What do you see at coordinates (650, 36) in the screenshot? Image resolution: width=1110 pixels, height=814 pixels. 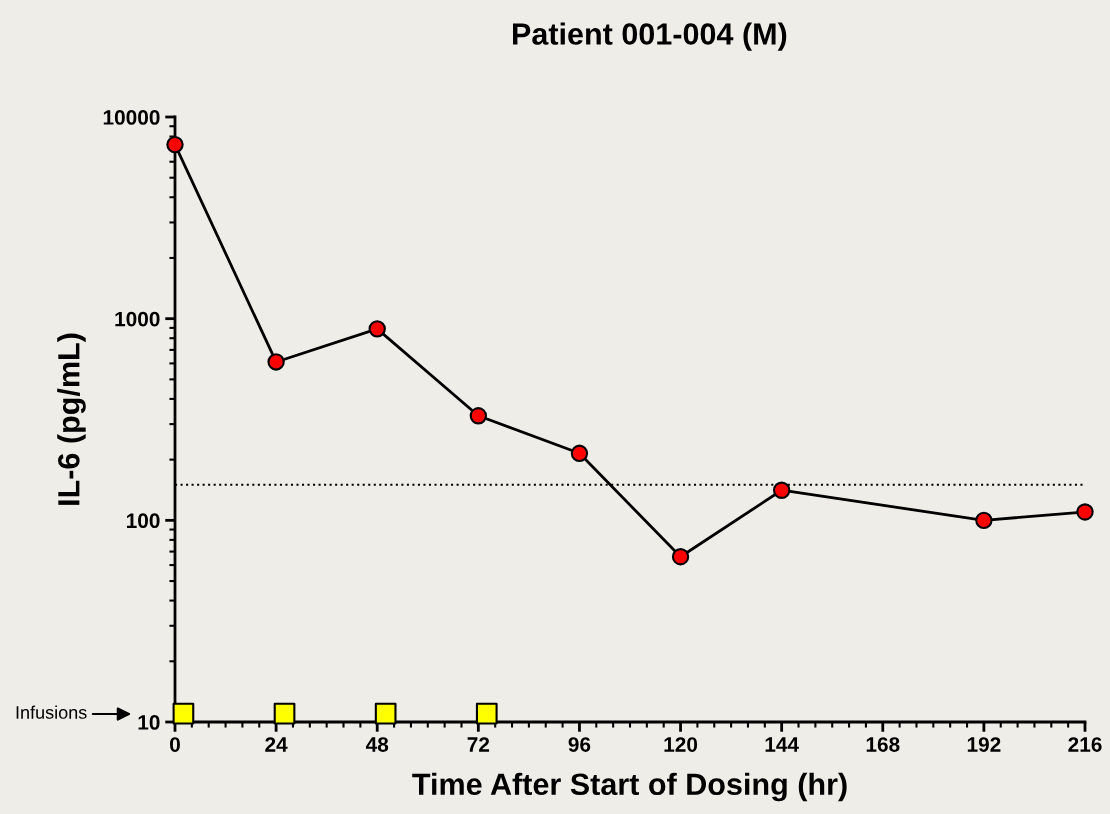 I see `chart-title: Patient 001-004 (M)` at bounding box center [650, 36].